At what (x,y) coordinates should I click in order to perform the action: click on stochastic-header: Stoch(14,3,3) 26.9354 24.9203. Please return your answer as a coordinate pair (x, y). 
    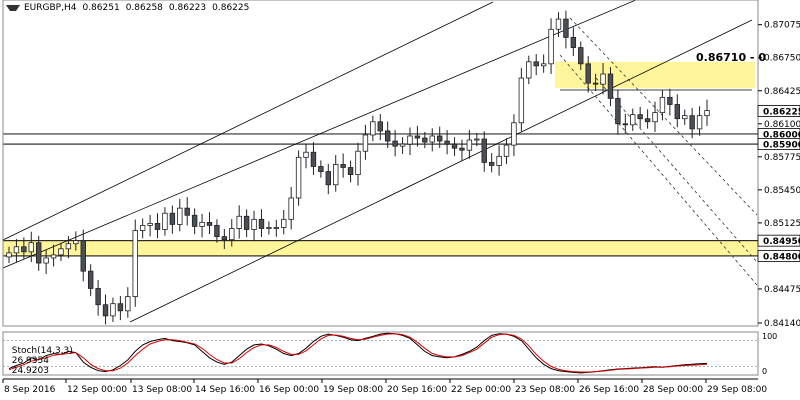
    Looking at the image, I should click on (41, 356).